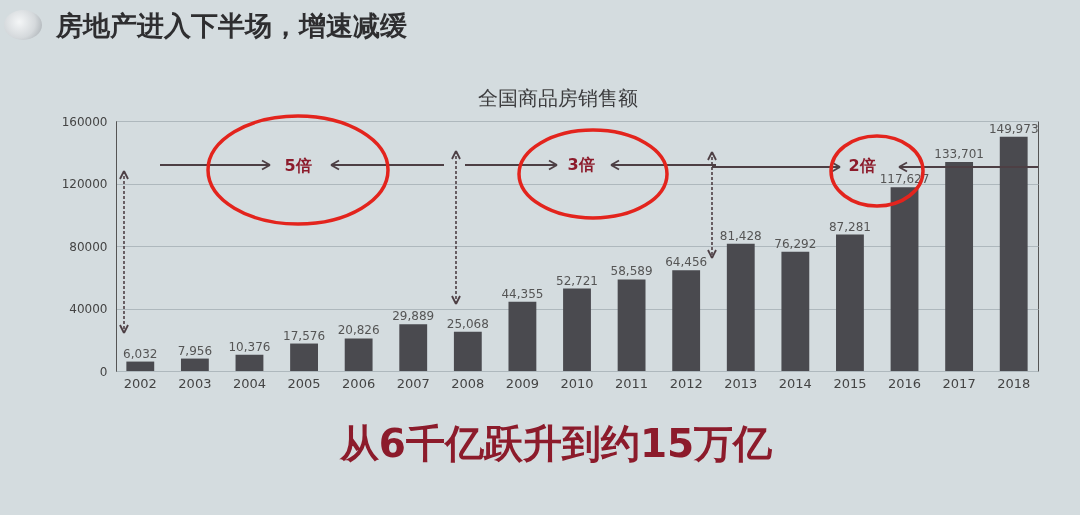  What do you see at coordinates (304, 335) in the screenshot?
I see `data-label: 17,576` at bounding box center [304, 335].